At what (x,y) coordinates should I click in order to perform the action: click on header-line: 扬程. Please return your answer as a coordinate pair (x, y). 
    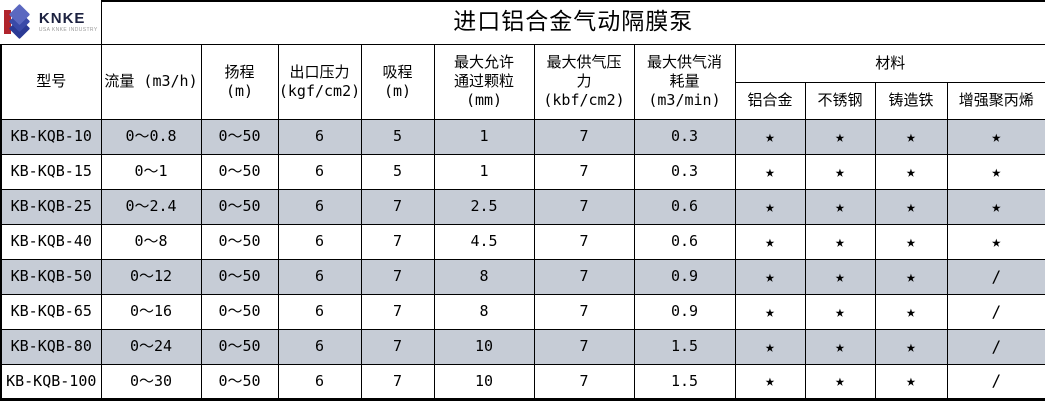
    Looking at the image, I should click on (239, 71).